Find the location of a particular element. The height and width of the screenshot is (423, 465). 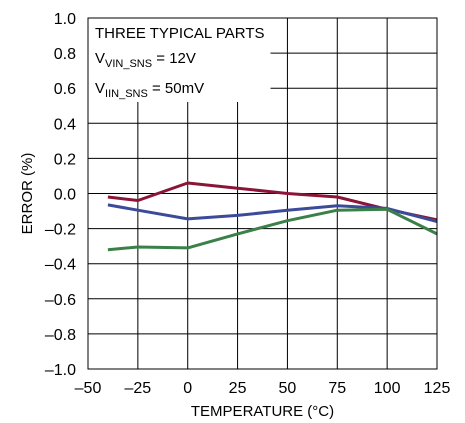

x-tick-label: 100 is located at coordinates (387, 388).